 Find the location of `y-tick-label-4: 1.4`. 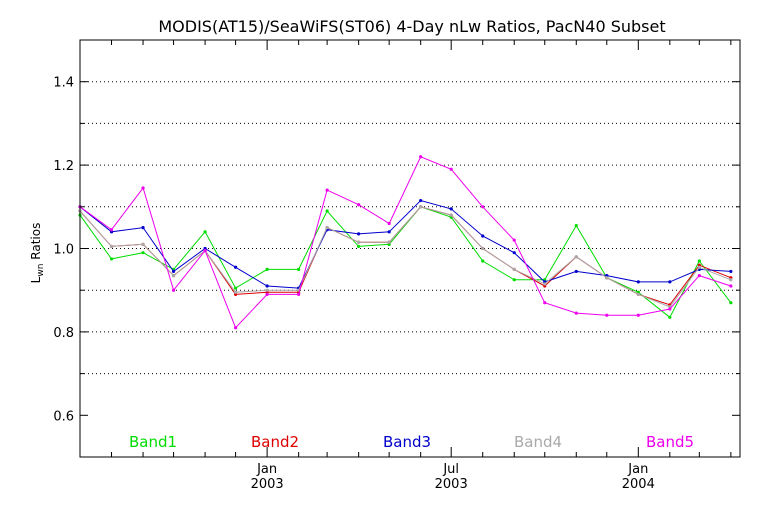

y-tick-label-4: 1.4 is located at coordinates (63, 83).